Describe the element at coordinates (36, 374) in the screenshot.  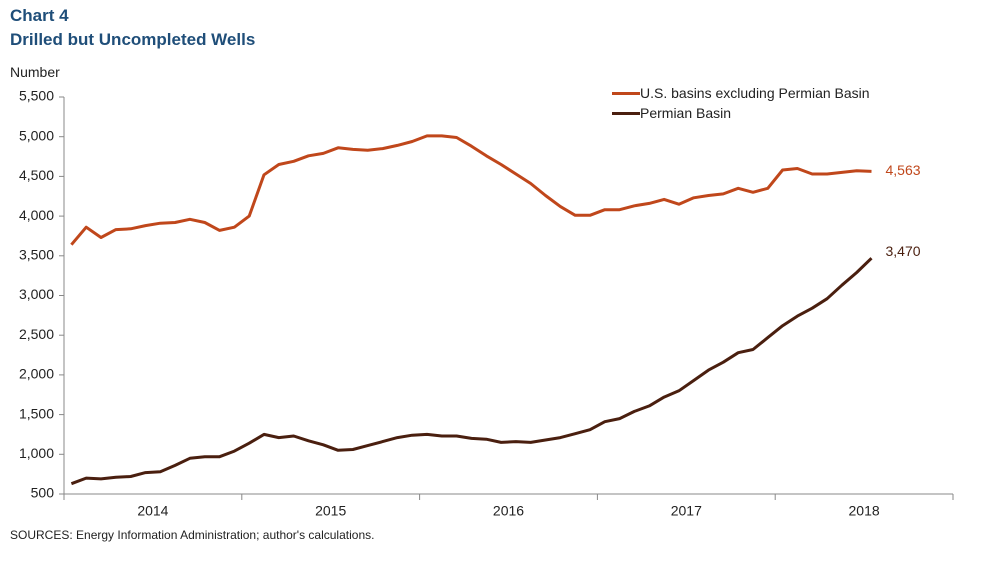
I see `y-tick-label: 2,000` at that location.